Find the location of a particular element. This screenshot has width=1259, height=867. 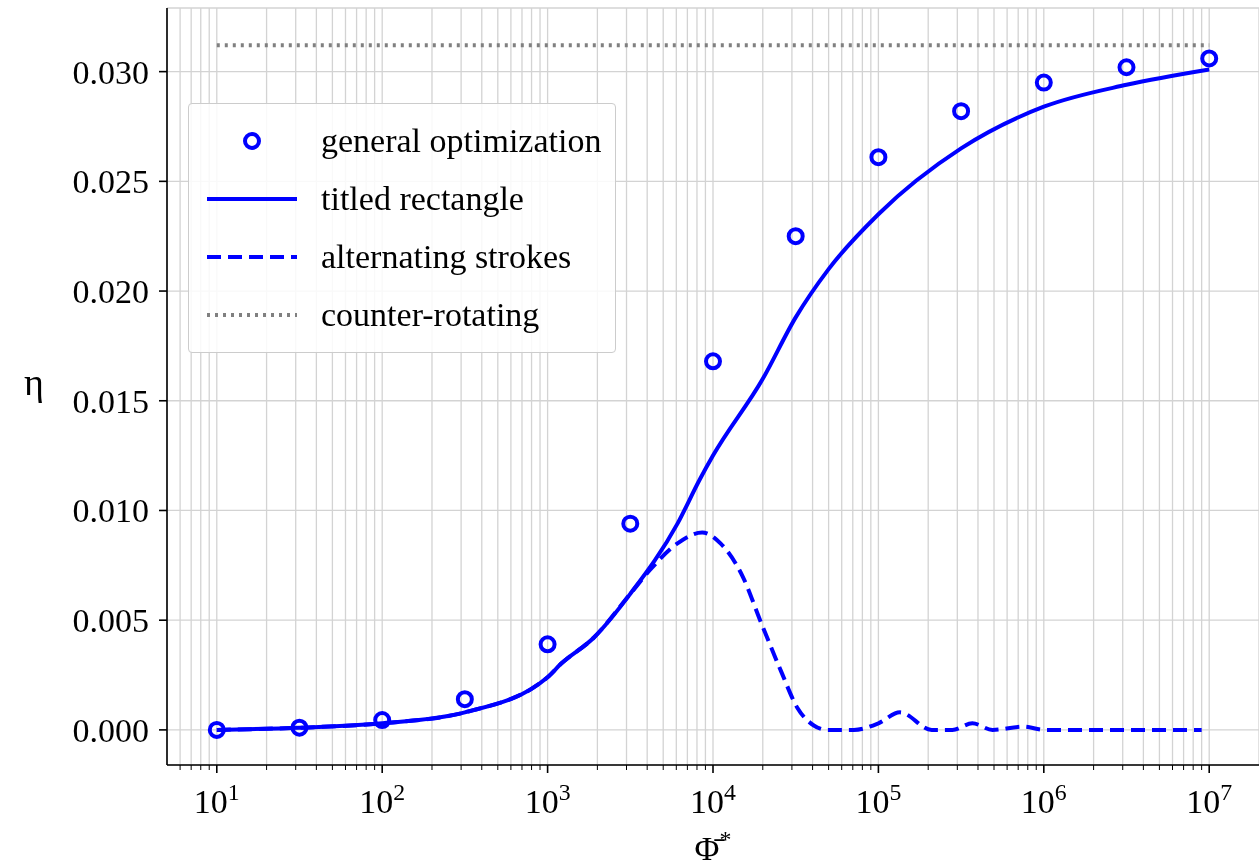

x-tick-label: 10$^{3}$ is located at coordinates (547, 799).